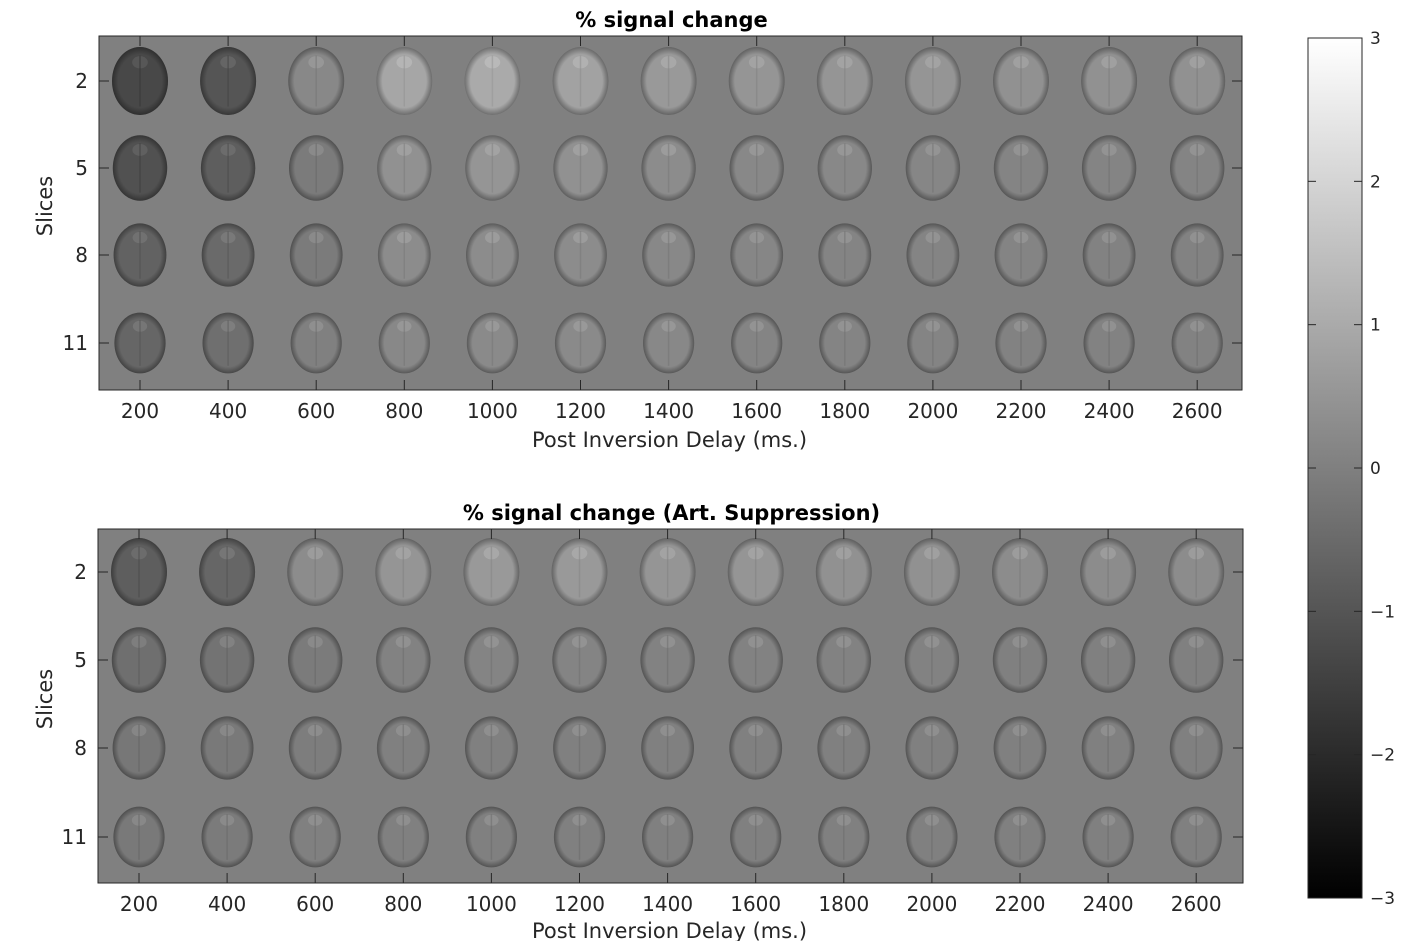 The image size is (1412, 941). What do you see at coordinates (671, 513) in the screenshot?
I see `chart-title: % signal change (Art. Suppression)` at bounding box center [671, 513].